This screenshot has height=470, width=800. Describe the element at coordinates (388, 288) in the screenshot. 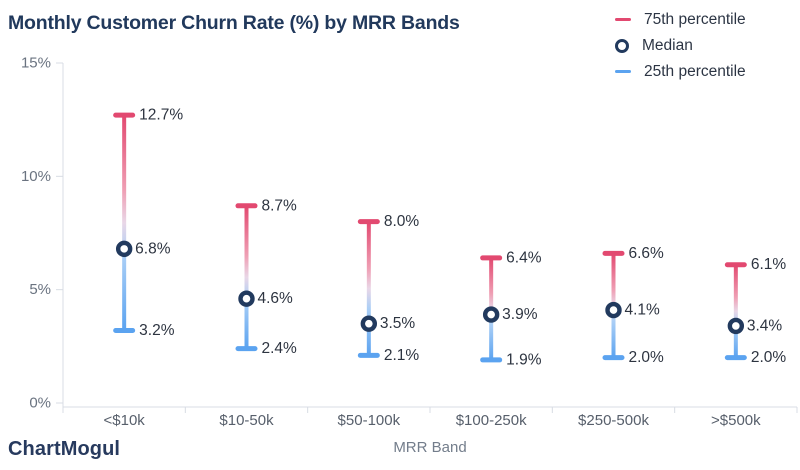

I see `whisker-$50-100k: 8.0% 3.5% 2.1%` at that location.